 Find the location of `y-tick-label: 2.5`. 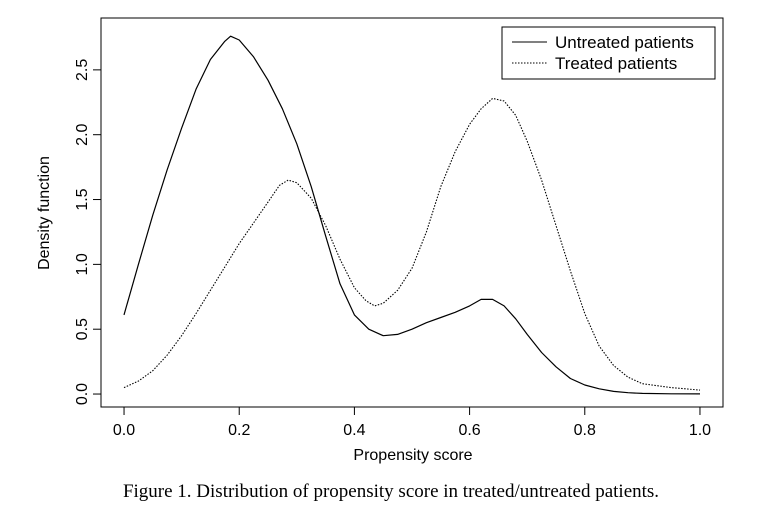

y-tick-label: 2.5 is located at coordinates (82, 70).